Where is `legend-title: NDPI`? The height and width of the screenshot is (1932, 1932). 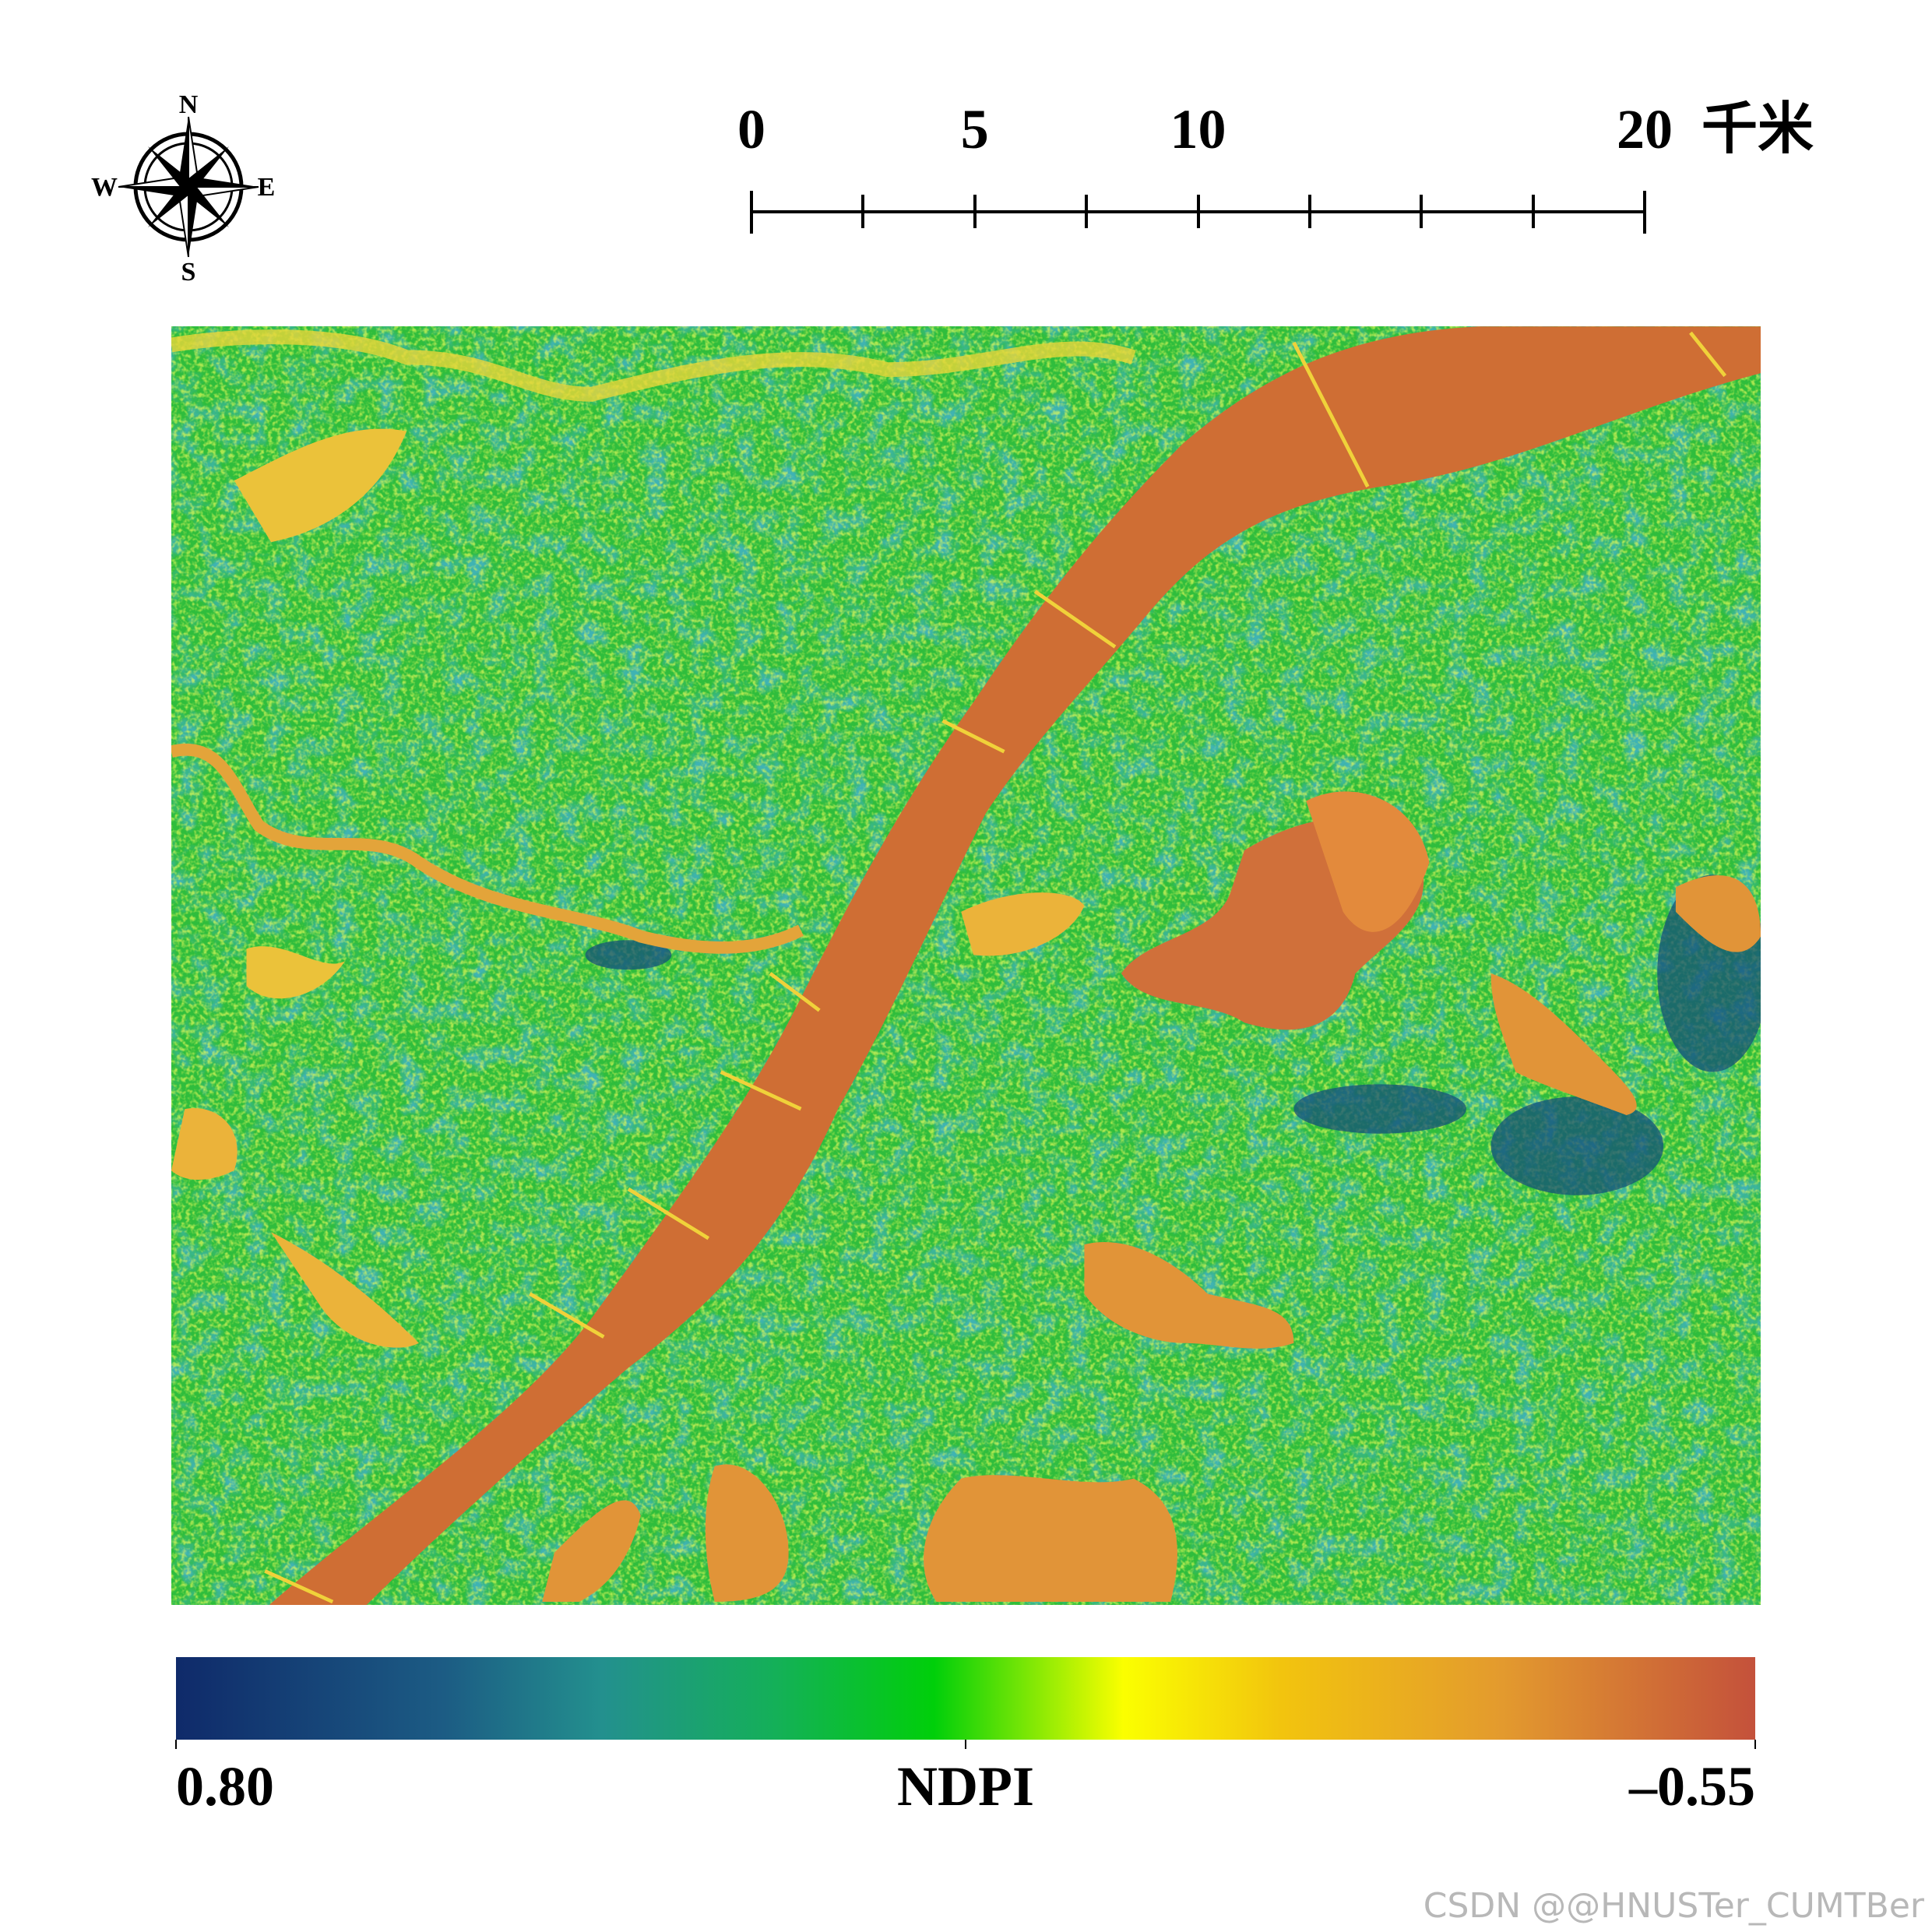
legend-title: NDPI is located at coordinates (965, 1786).